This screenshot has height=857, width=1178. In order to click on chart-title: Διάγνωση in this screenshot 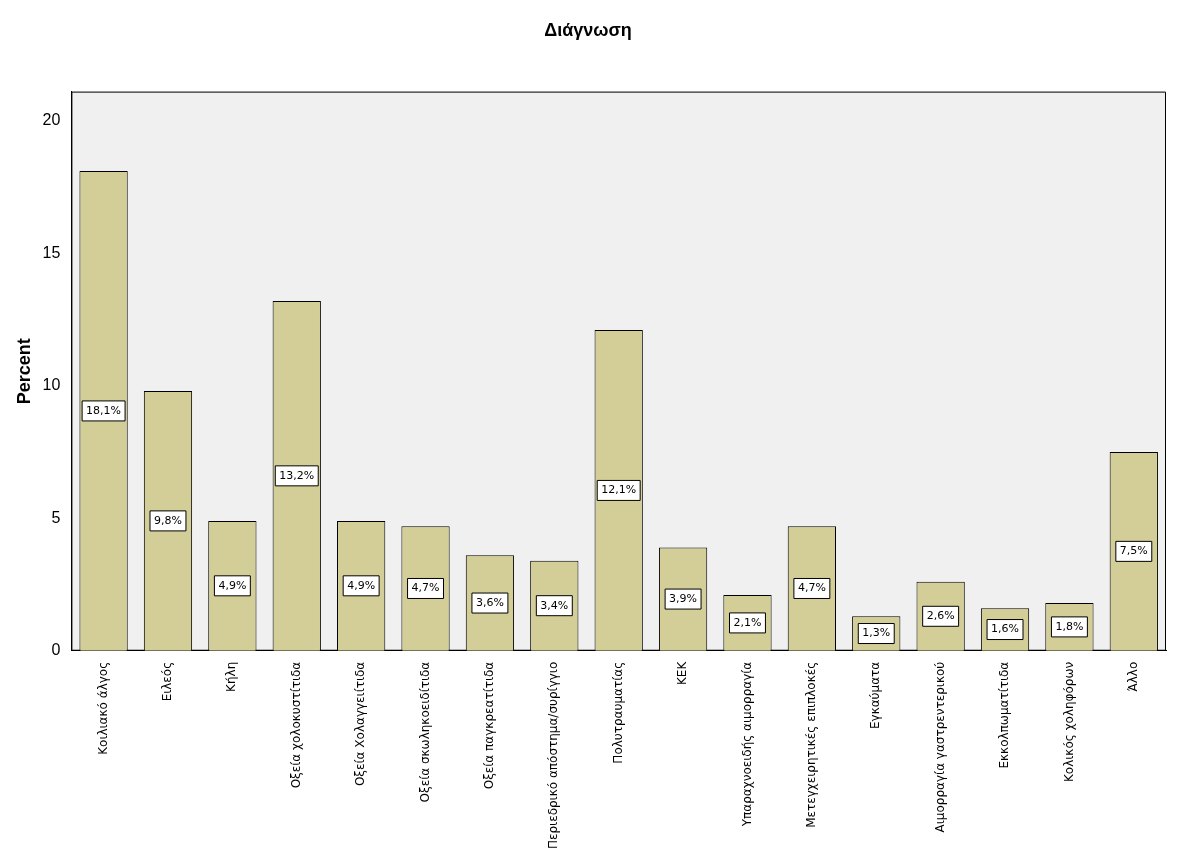, I will do `click(588, 29)`.